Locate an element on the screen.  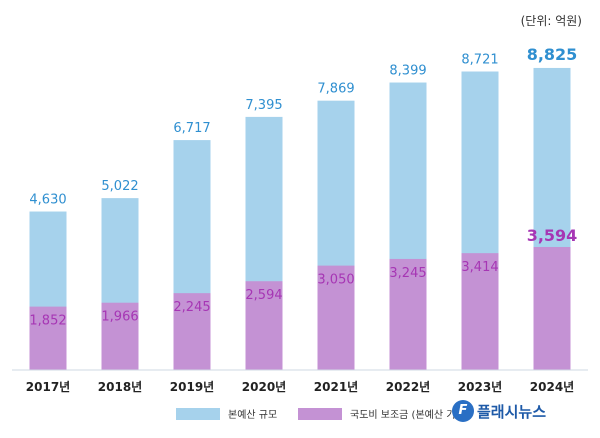
data-label-total-7: 8,825 is located at coordinates (552, 54).